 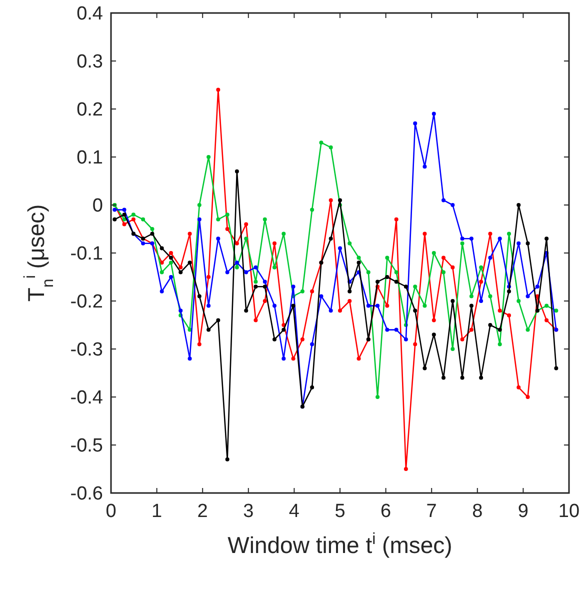 I want to click on x-tick-label: 7, so click(x=431, y=511).